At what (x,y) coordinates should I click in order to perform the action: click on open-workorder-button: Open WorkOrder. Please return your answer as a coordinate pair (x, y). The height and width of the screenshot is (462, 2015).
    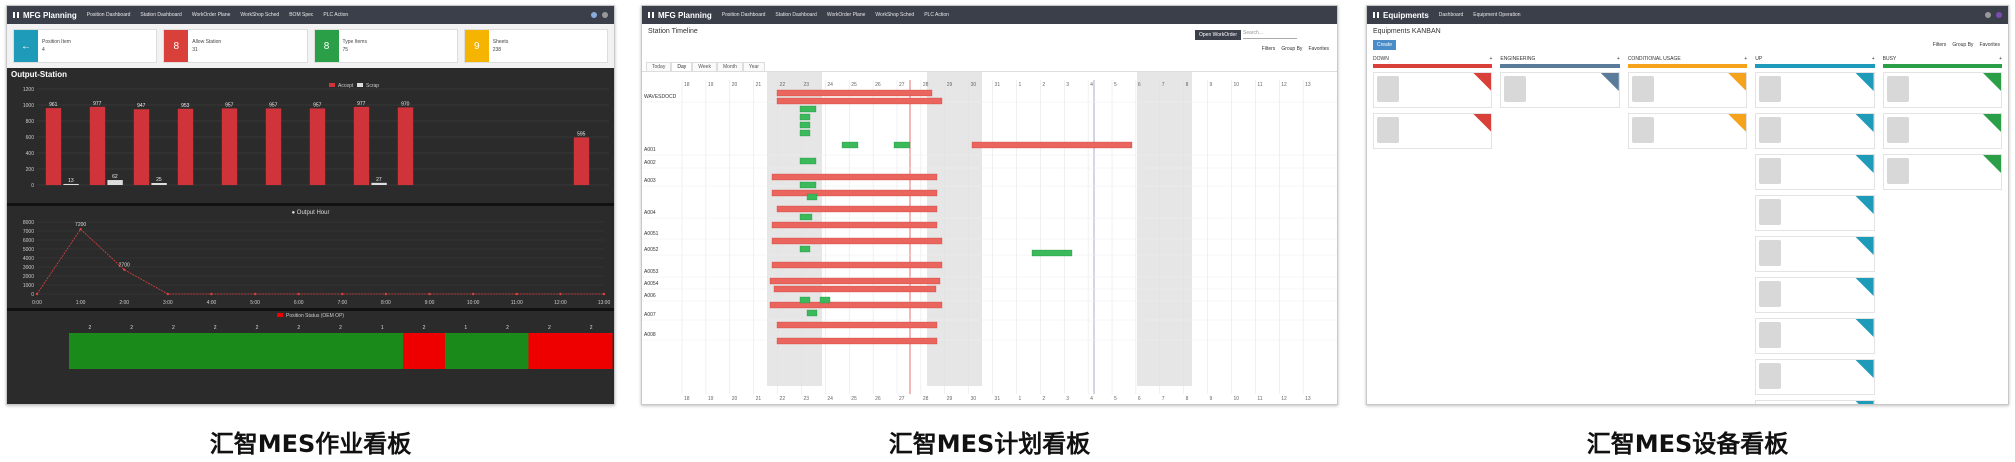
    Looking at the image, I should click on (1218, 35).